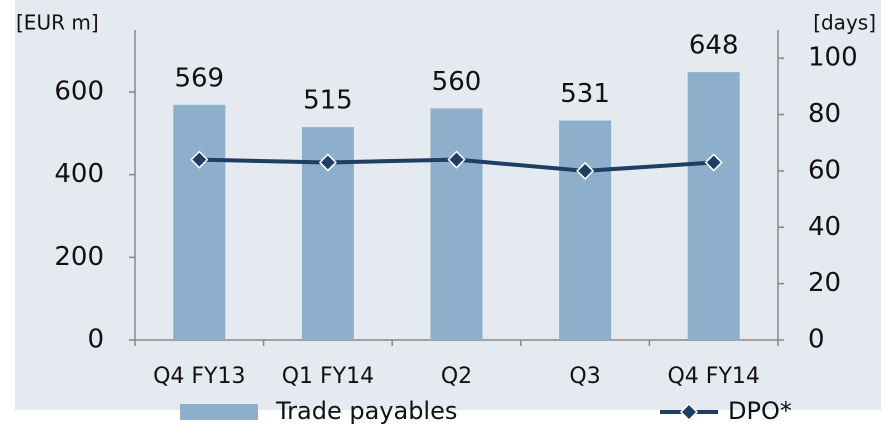  Describe the element at coordinates (816, 340) in the screenshot. I see `y2-tick-label: 0` at that location.